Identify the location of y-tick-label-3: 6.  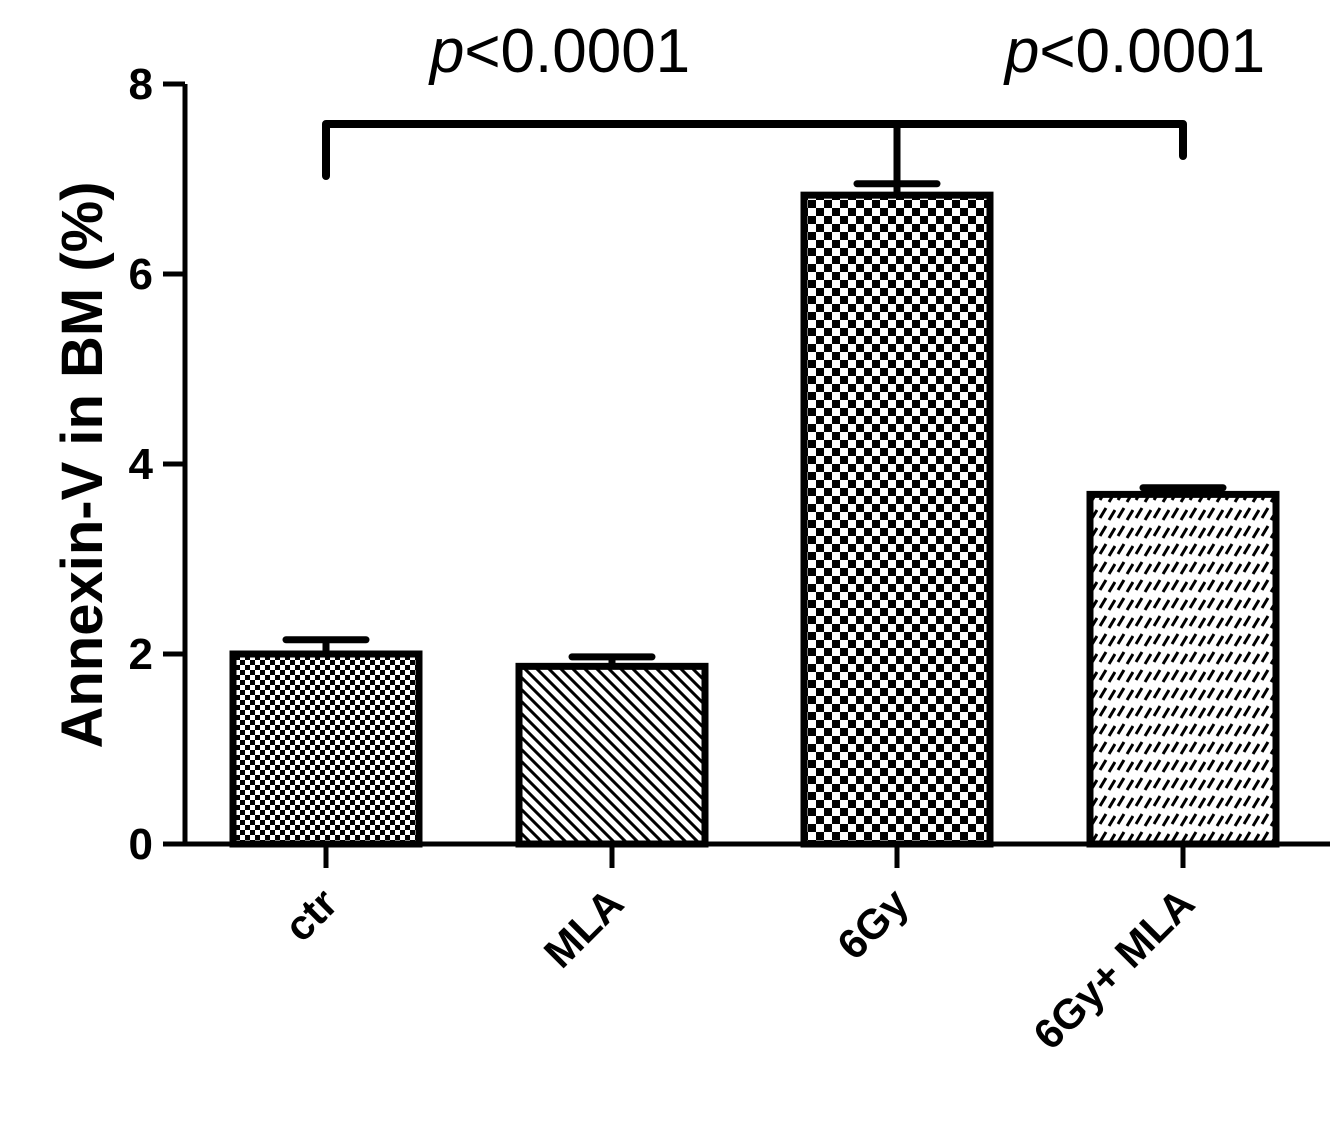
(141, 274).